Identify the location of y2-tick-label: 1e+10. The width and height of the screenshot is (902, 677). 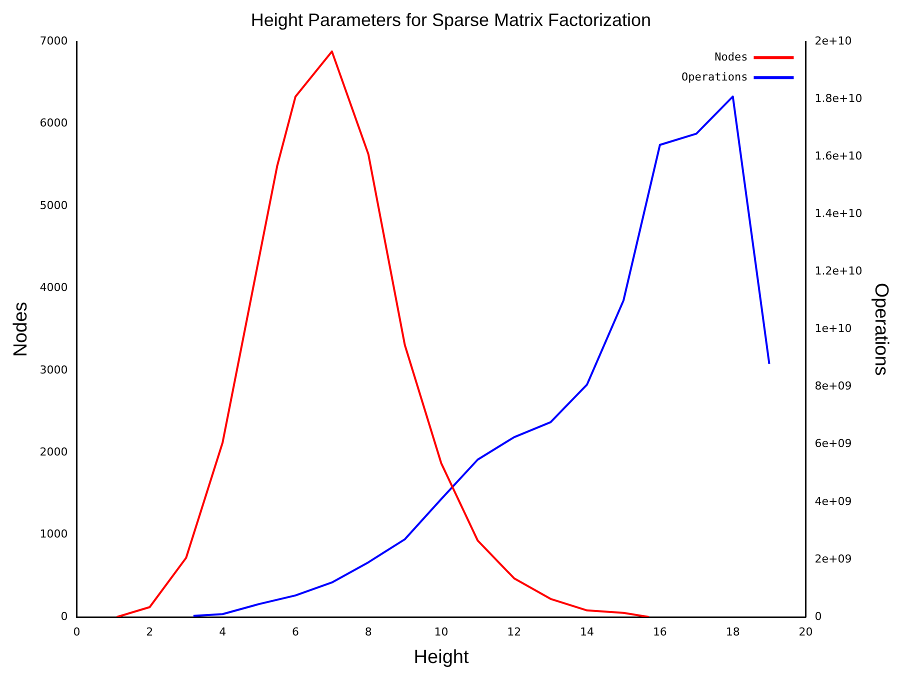
(833, 329).